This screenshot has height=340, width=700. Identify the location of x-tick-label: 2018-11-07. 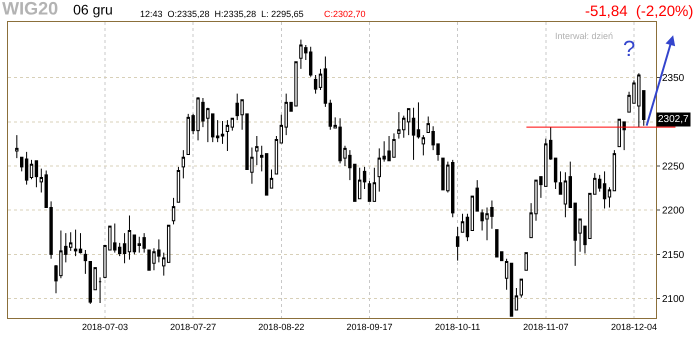
(545, 327).